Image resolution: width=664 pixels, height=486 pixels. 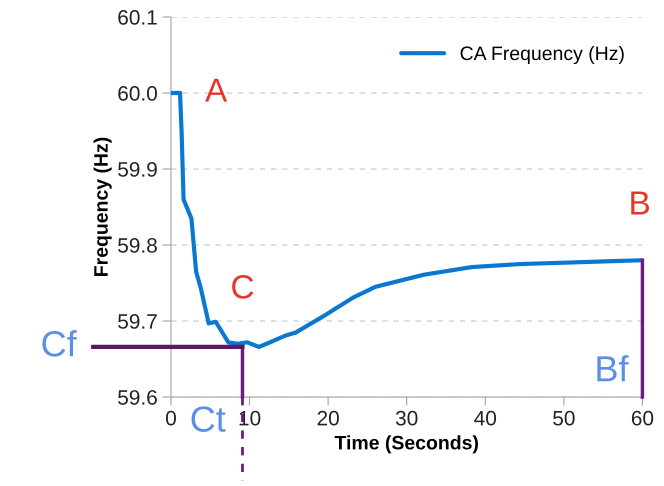 What do you see at coordinates (171, 418) in the screenshot?
I see `x-tick-label: 0` at bounding box center [171, 418].